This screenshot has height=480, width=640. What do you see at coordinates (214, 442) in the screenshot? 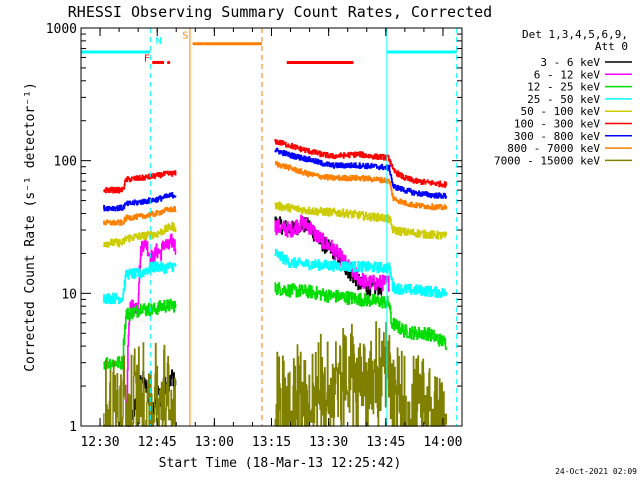
I see `x-tick-label-2: 13:00` at bounding box center [214, 442].